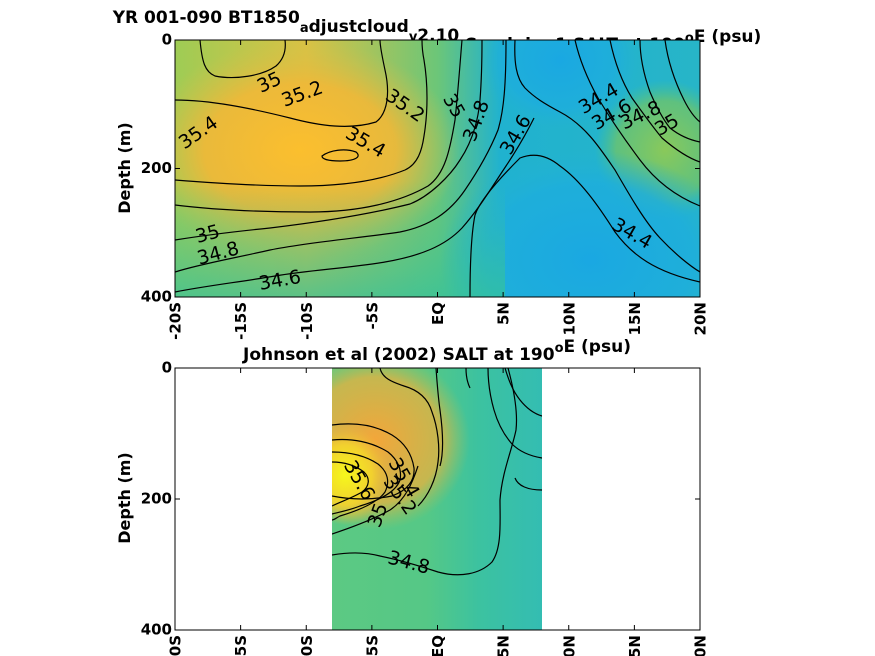  What do you see at coordinates (413, 37) in the screenshot?
I see `title-part: v` at bounding box center [413, 37].